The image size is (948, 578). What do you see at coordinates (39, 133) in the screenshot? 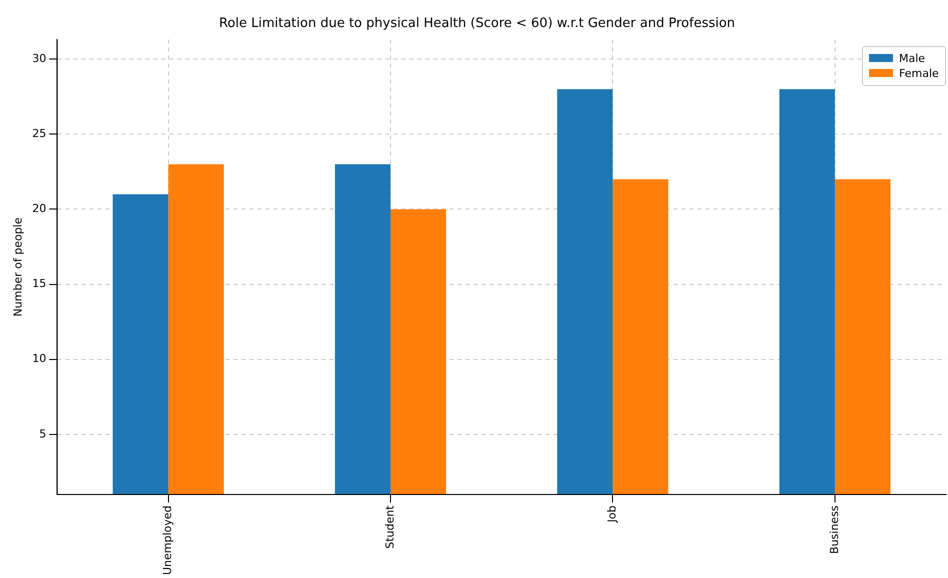
I see `y-tick-label: 25` at bounding box center [39, 133].